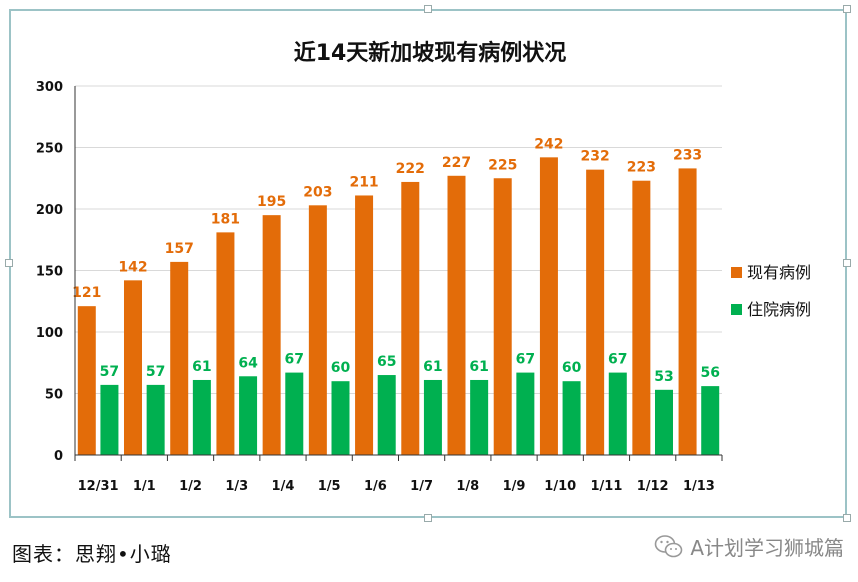 This screenshot has width=858, height=582. Describe the element at coordinates (709, 373) in the screenshot. I see `data-label-series-1: 56` at that location.